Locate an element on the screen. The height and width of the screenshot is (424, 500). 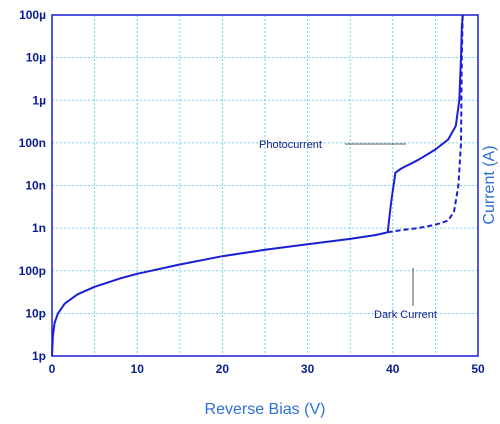
series-line-photocurrent is located at coordinates (425, 123).